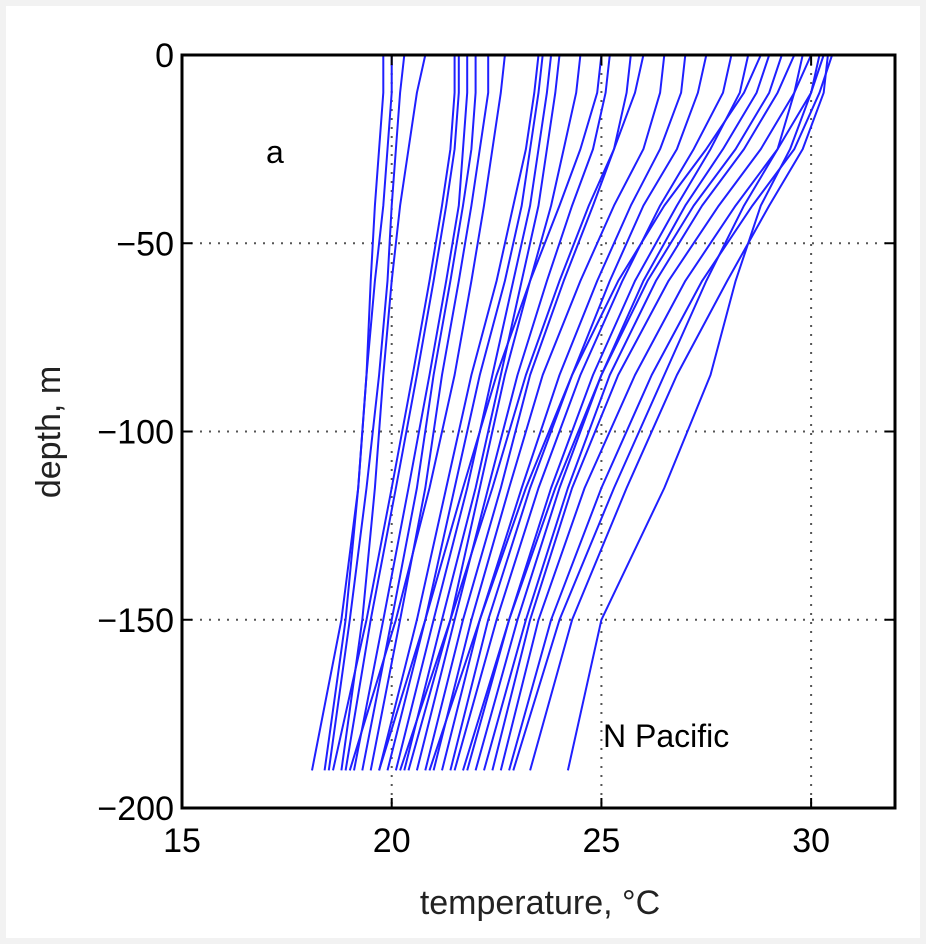 The image size is (926, 944). Describe the element at coordinates (182, 841) in the screenshot. I see `x-tick-label: 15` at that location.